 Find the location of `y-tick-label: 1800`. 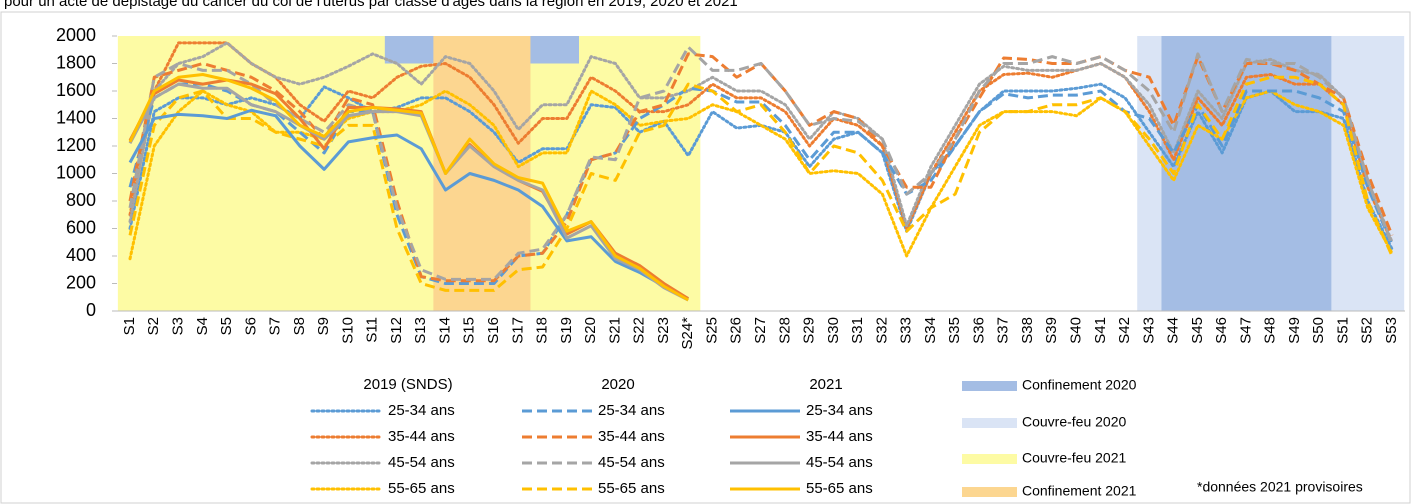

y-tick-label: 1800 is located at coordinates (76, 62).